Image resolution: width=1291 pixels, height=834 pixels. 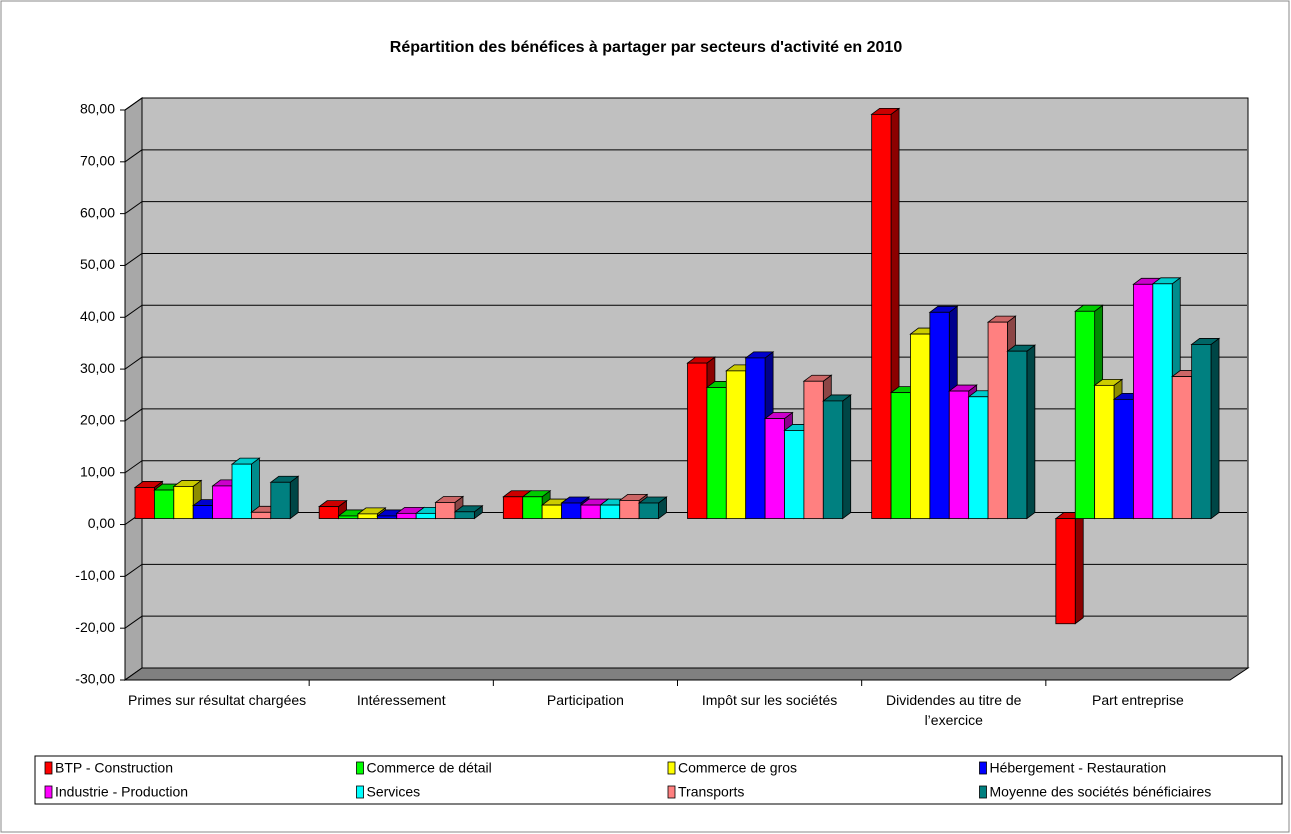 I want to click on floor, so click(x=686, y=674).